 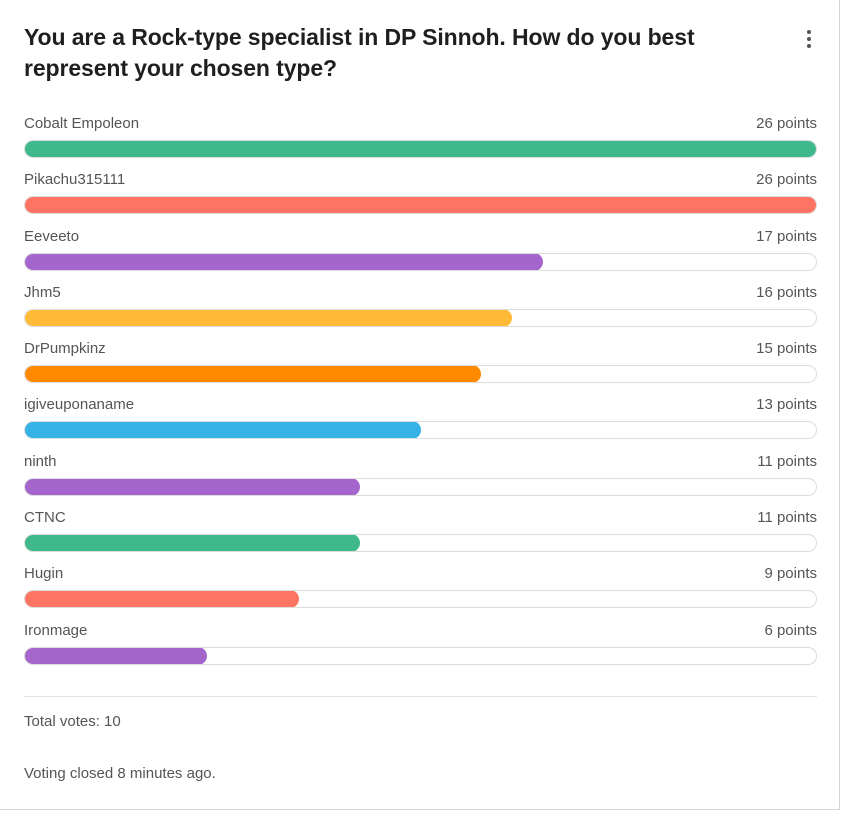 I want to click on option-label: igiveuponaname, so click(x=79, y=405).